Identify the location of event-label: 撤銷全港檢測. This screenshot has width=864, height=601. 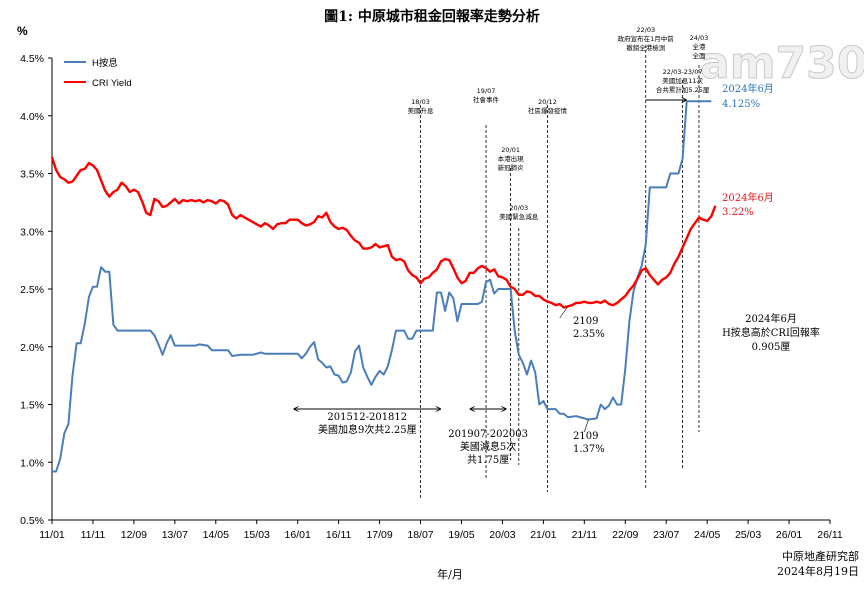
(645, 47).